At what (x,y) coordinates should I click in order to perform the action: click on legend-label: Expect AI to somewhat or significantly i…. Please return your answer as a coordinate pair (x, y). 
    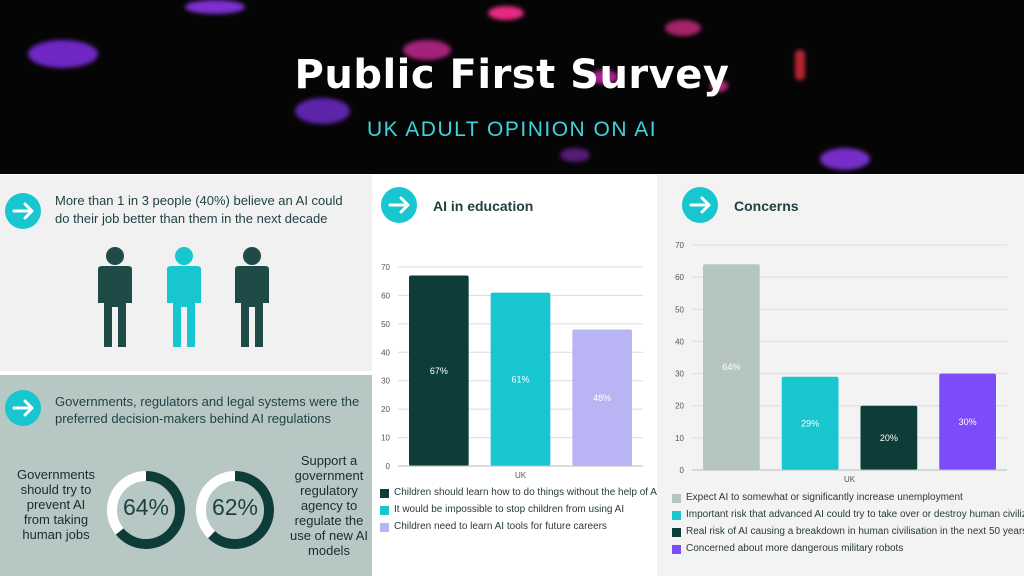
    Looking at the image, I should click on (824, 497).